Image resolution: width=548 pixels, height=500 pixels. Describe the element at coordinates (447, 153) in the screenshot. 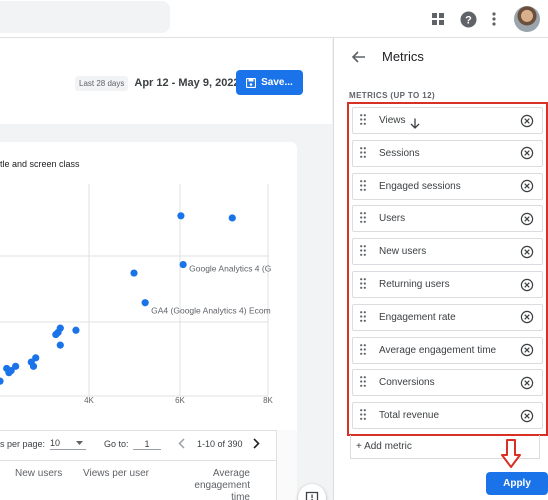

I see `metric-item: Sessions` at that location.